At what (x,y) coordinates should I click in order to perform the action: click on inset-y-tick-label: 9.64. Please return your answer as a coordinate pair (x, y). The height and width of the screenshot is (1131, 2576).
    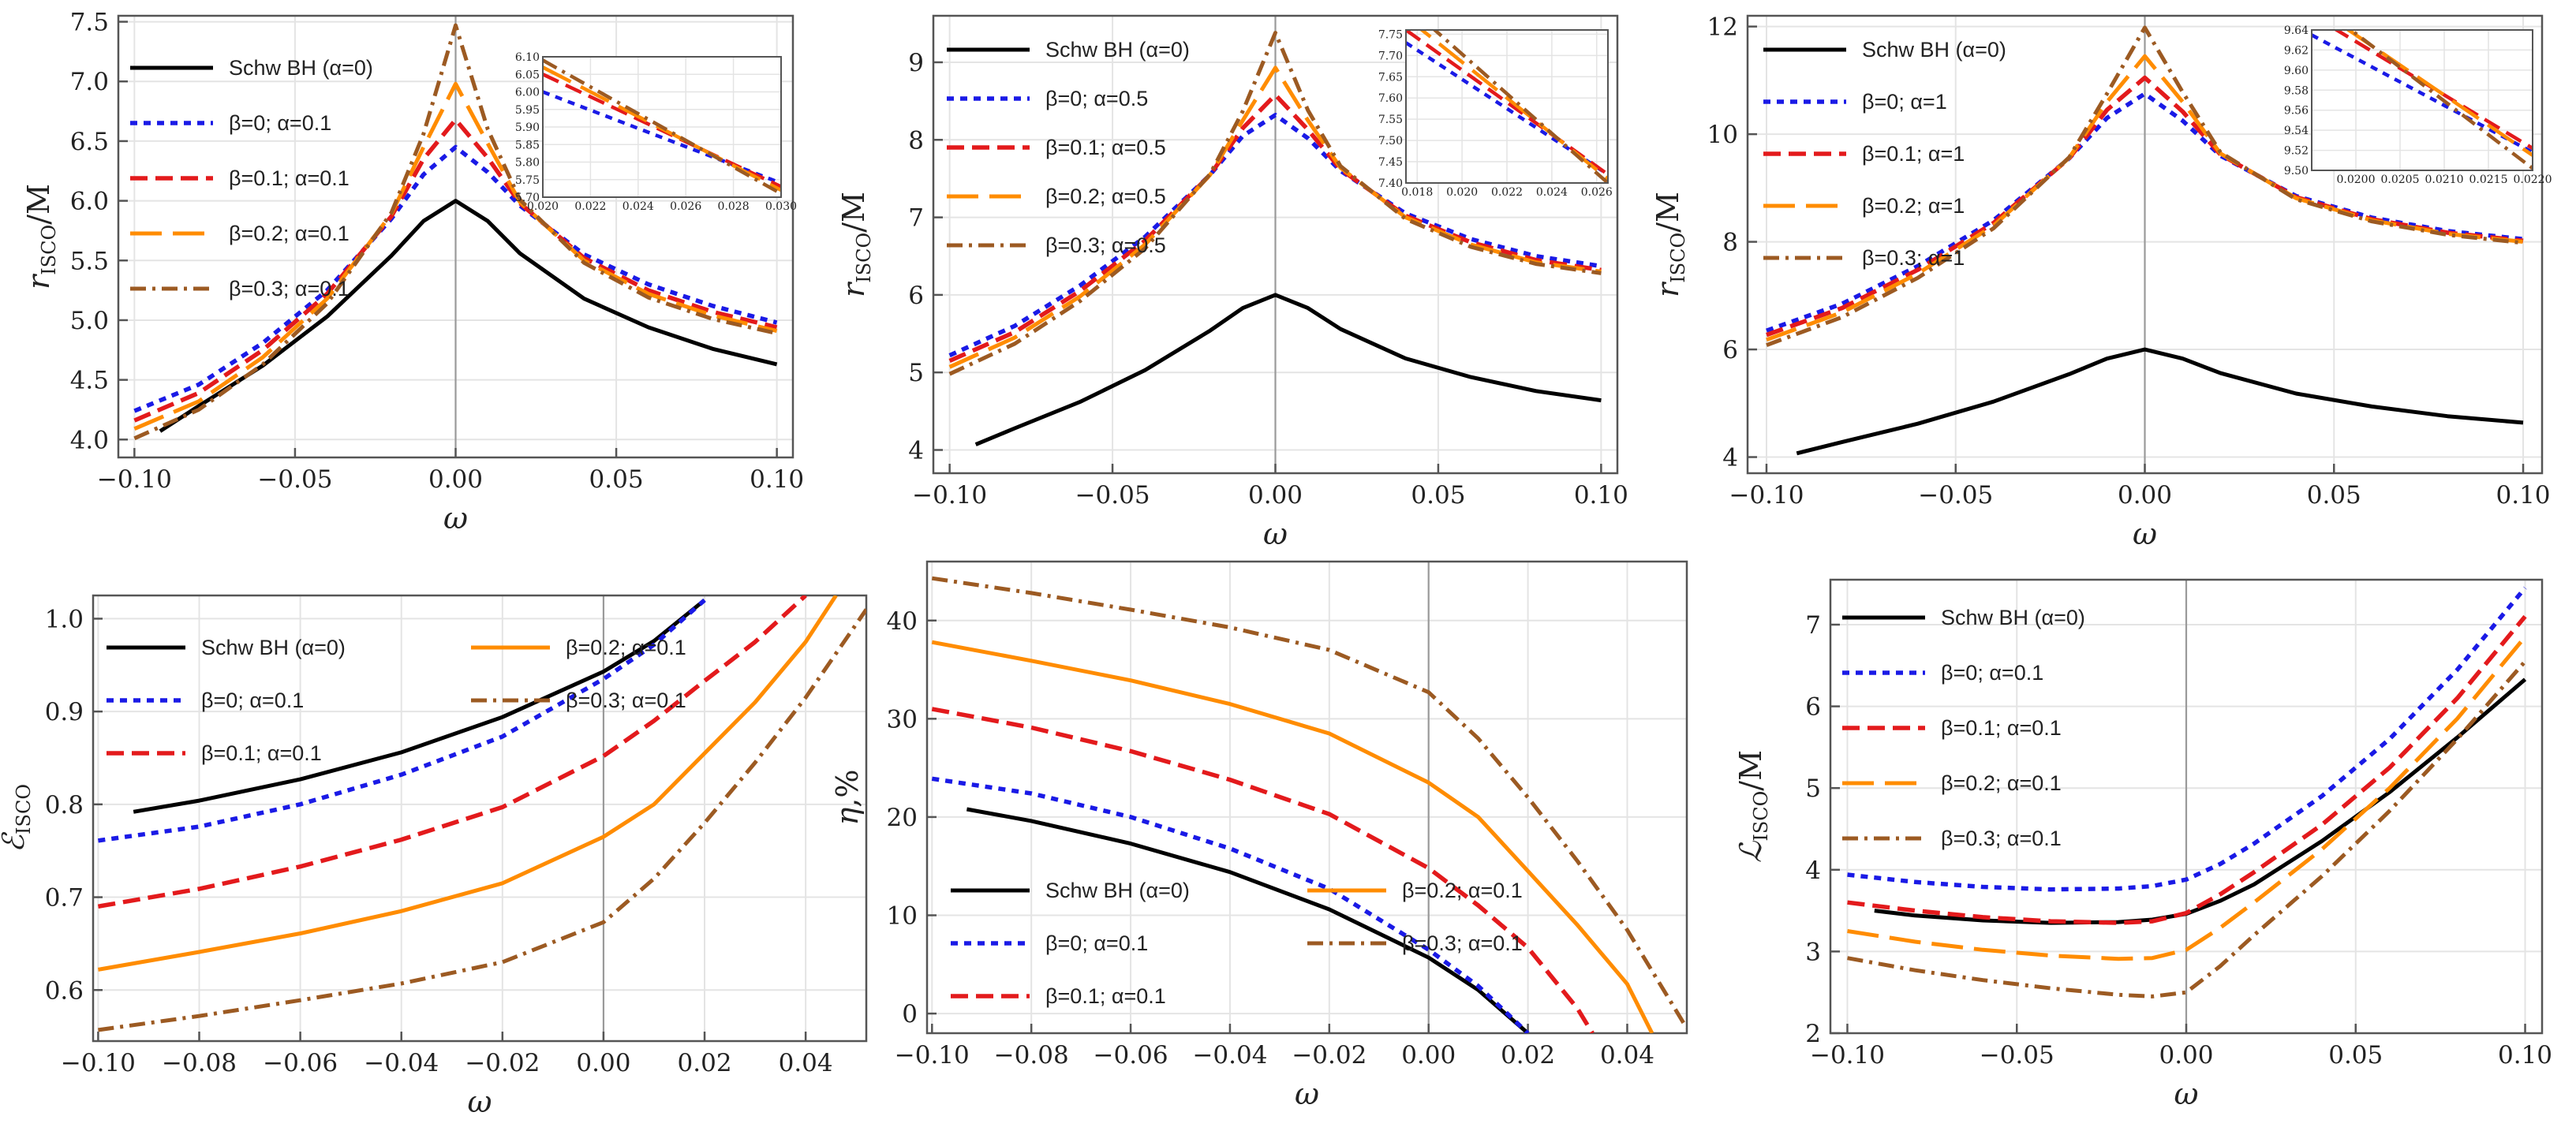
    Looking at the image, I should click on (2296, 31).